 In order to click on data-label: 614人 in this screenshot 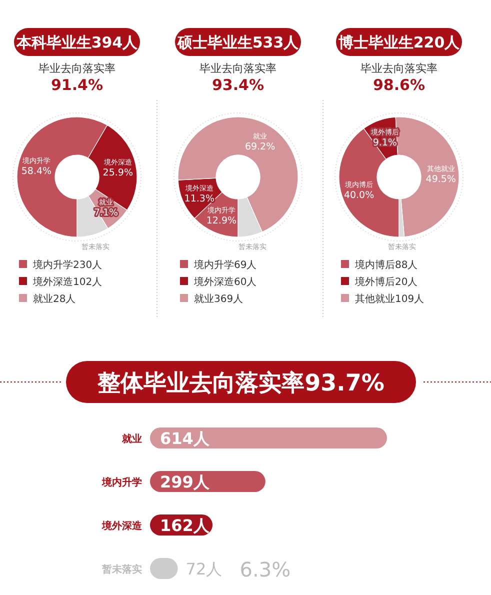, I will do `click(185, 438)`.